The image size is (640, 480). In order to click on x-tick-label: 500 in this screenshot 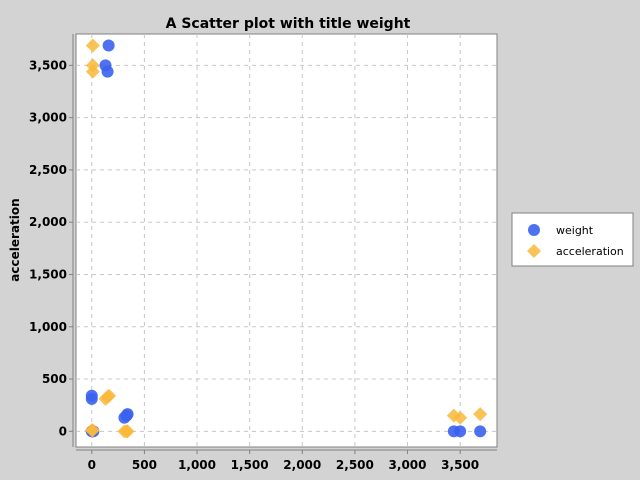, I will do `click(144, 465)`.